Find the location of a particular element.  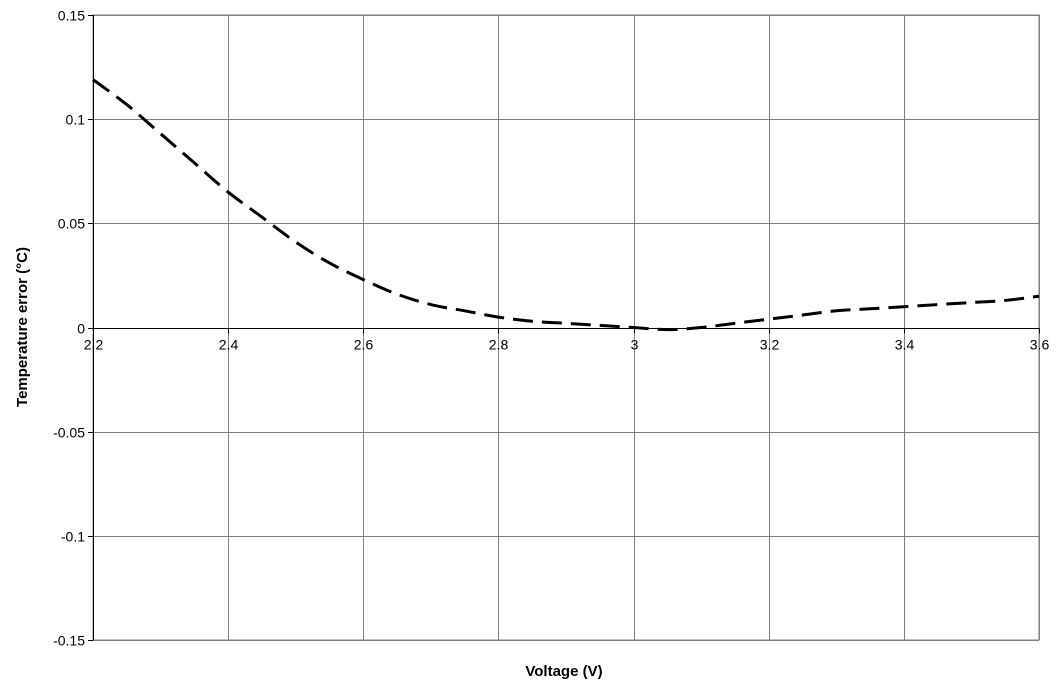

x-tick-label: 2.6 is located at coordinates (364, 345).